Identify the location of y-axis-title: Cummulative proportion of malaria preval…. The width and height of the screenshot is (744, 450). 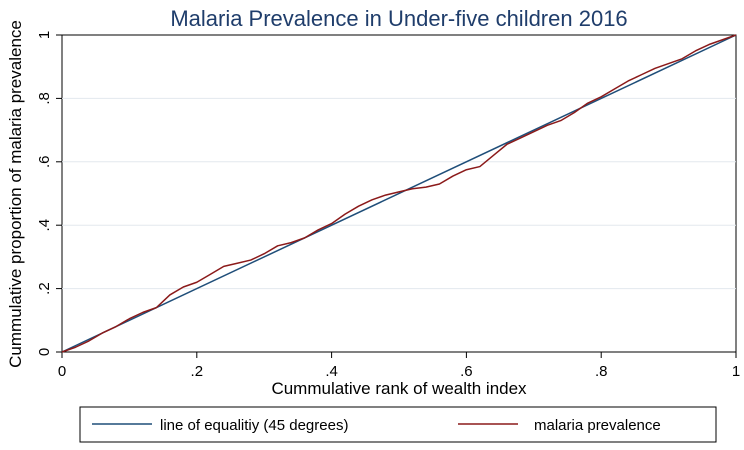
(15, 194).